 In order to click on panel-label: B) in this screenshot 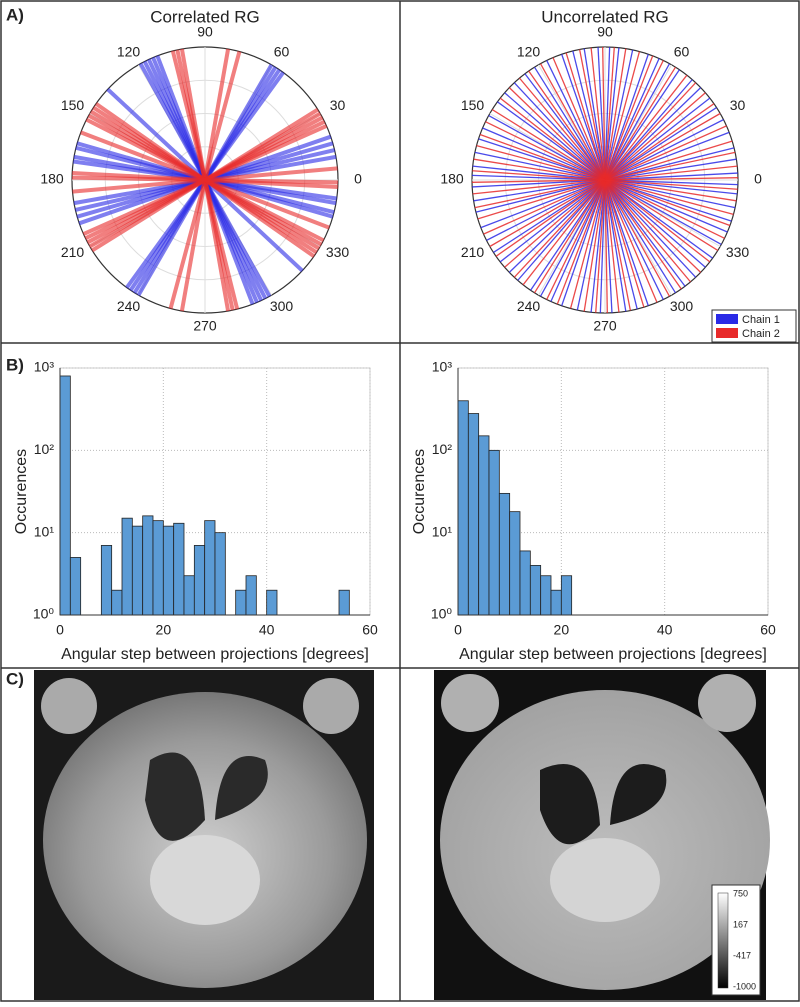, I will do `click(15, 364)`.